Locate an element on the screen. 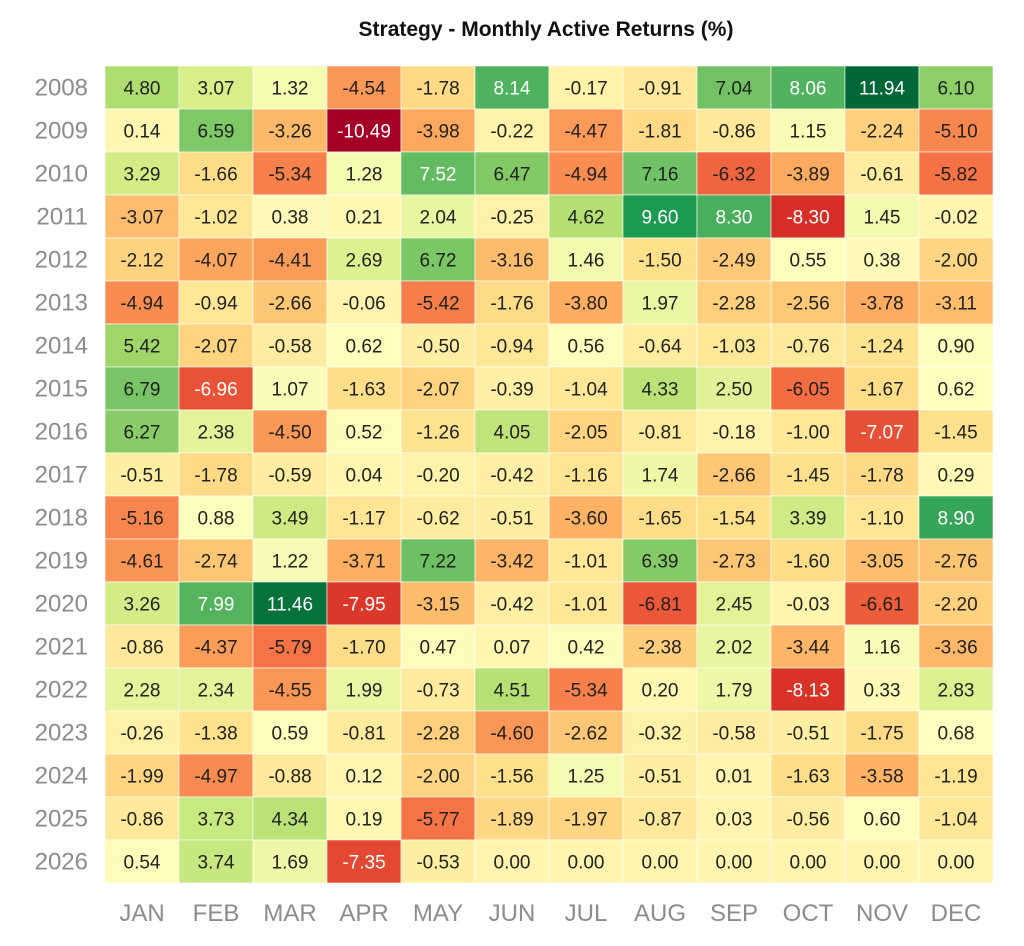 The image size is (1024, 946). cell-value-label: -3.78 is located at coordinates (881, 304).